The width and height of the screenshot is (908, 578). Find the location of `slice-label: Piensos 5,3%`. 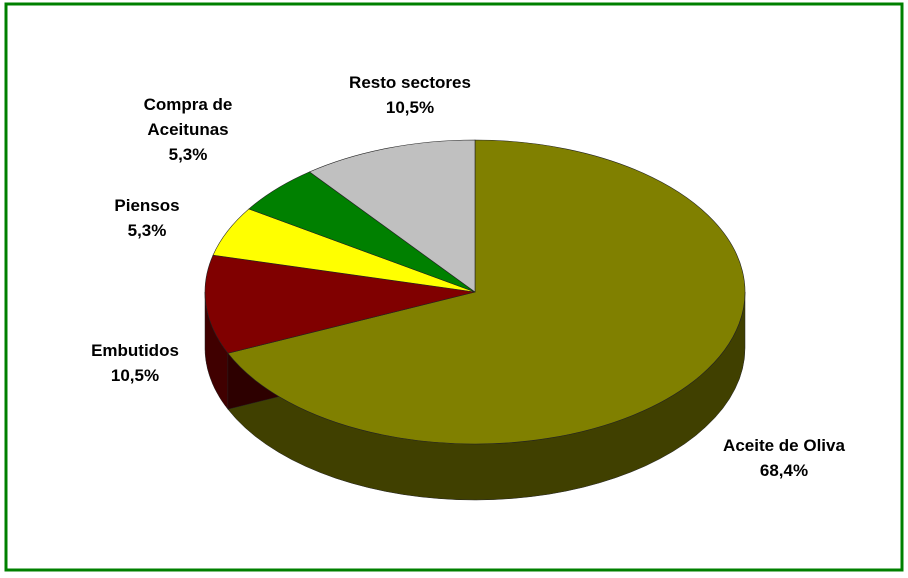

slice-label: Piensos 5,3% is located at coordinates (147, 218).